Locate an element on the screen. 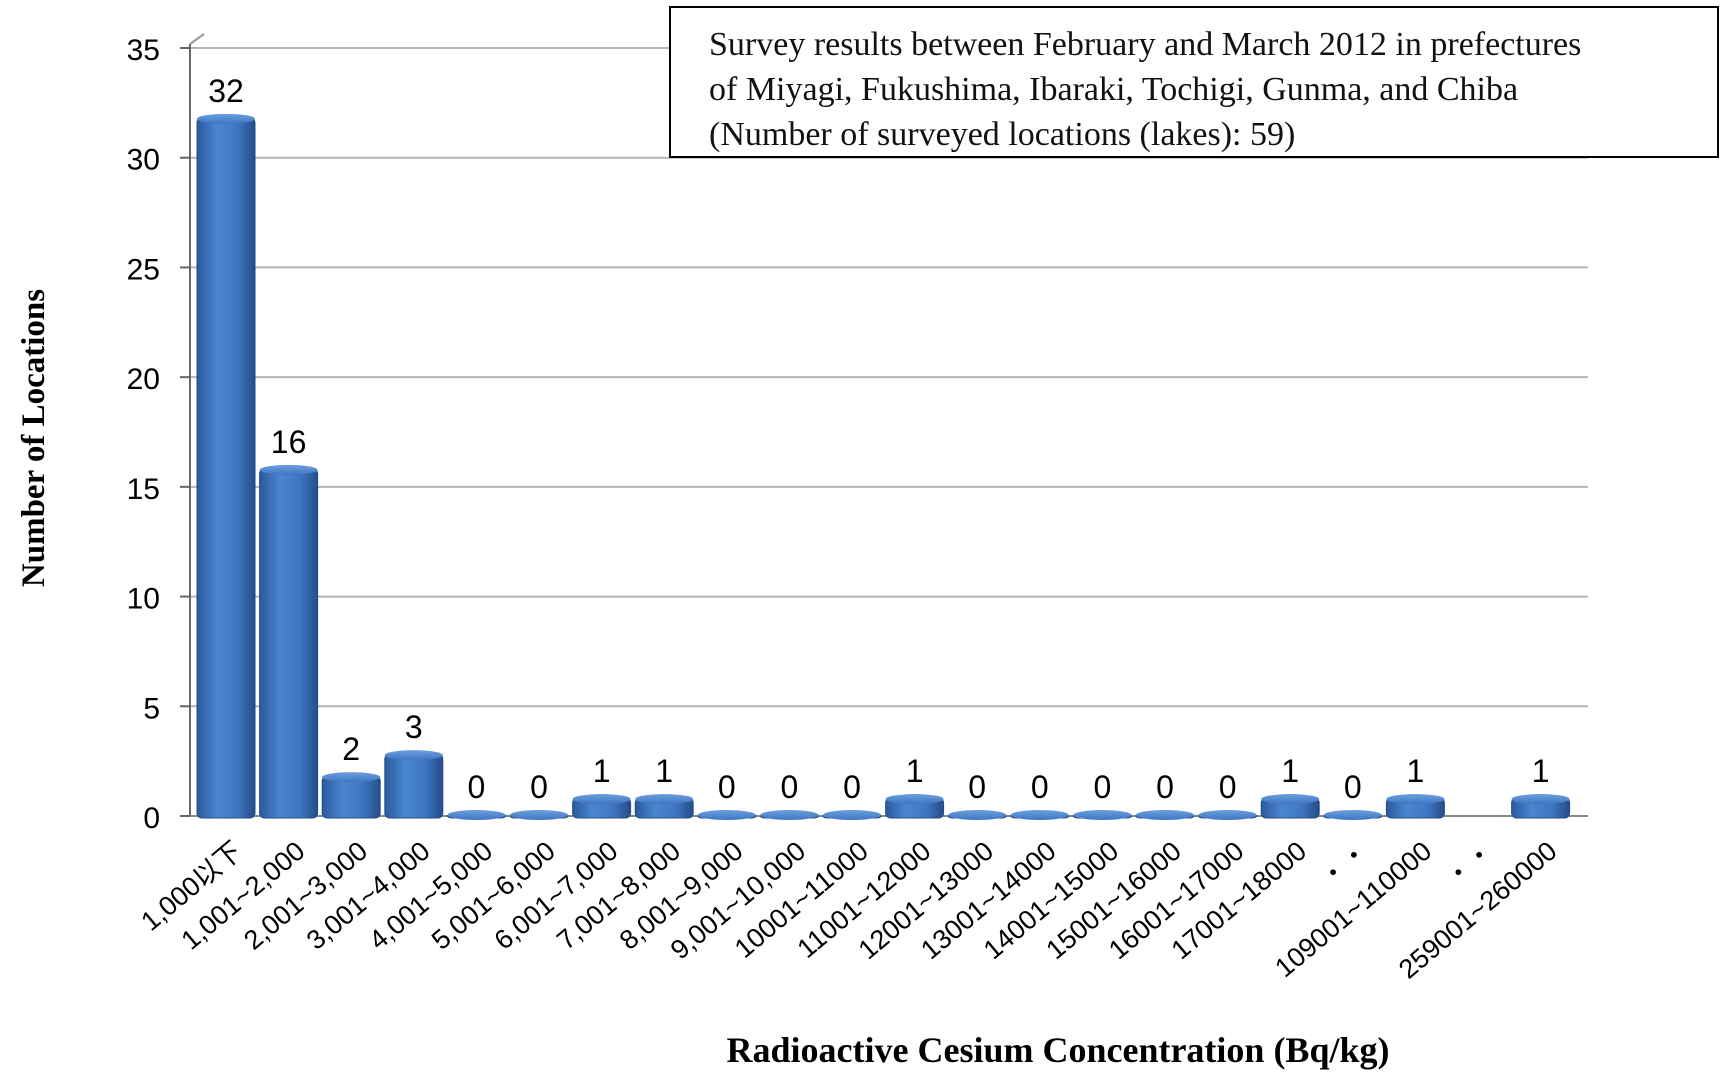 The height and width of the screenshot is (1080, 1722). y-tick-label: 35 is located at coordinates (143, 50).